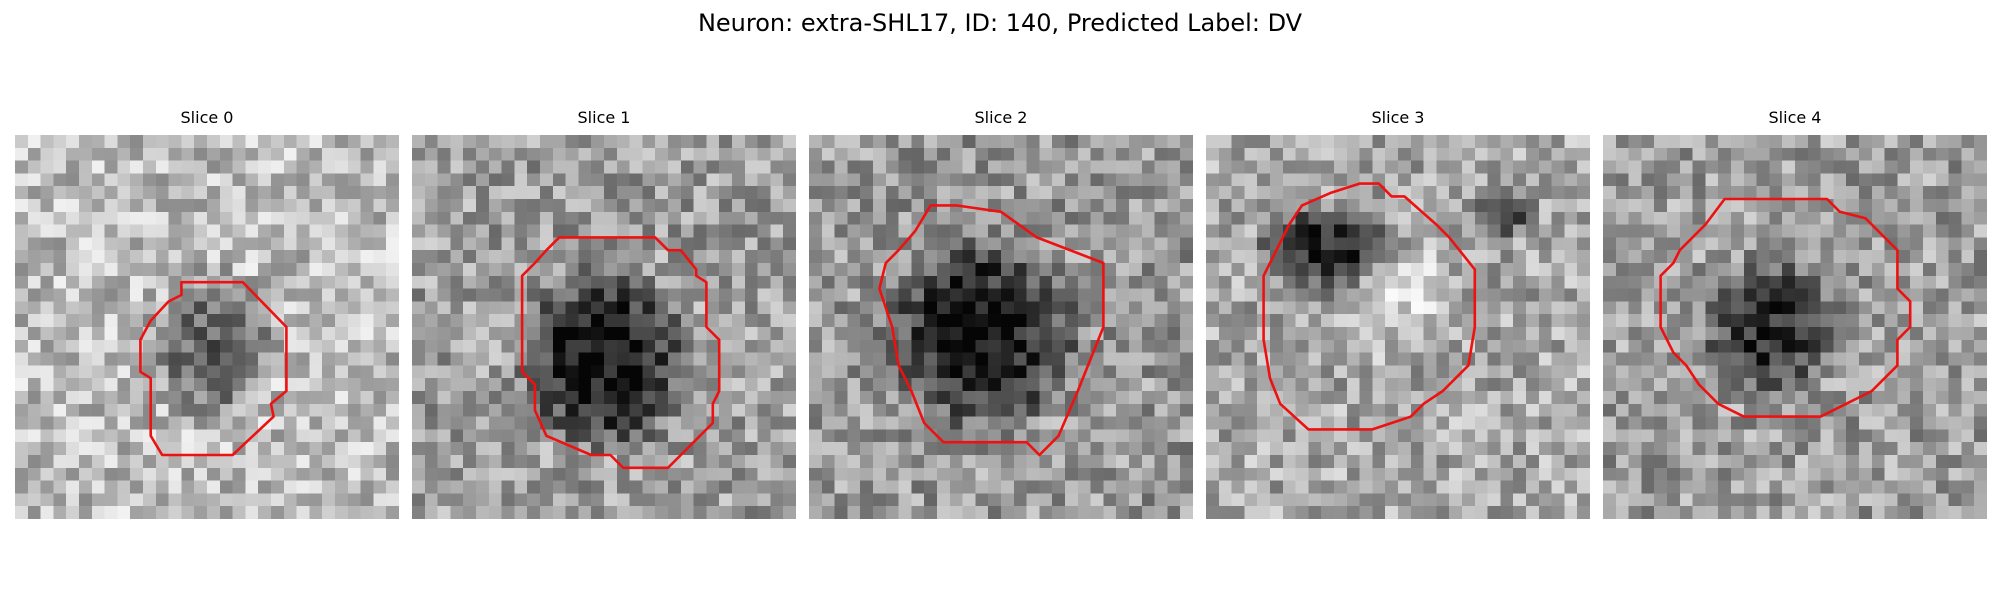 This screenshot has width=2000, height=600. What do you see at coordinates (1398, 117) in the screenshot?
I see `slice-title-3: Slice 3` at bounding box center [1398, 117].